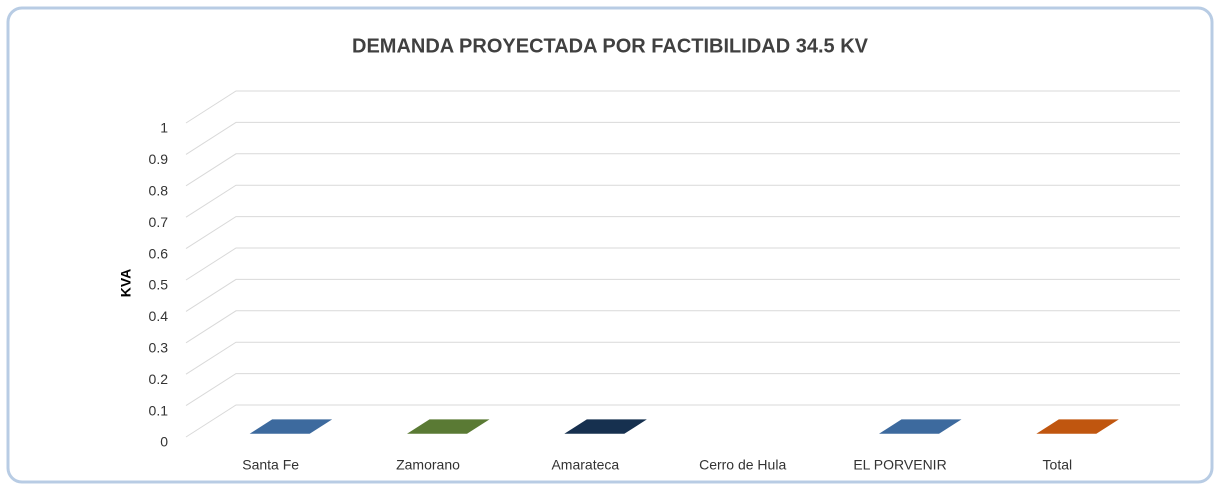 The image size is (1221, 489). I want to click on y-tick-label: 0.5, so click(159, 285).